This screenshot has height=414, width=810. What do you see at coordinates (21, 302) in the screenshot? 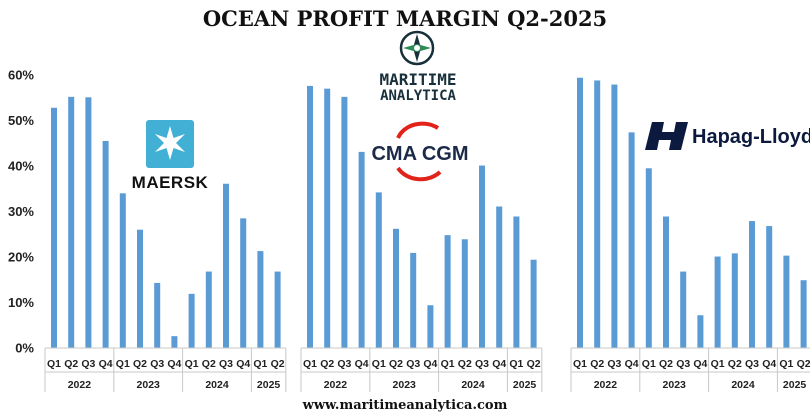
I see `y-tick-label: 10%` at bounding box center [21, 302].